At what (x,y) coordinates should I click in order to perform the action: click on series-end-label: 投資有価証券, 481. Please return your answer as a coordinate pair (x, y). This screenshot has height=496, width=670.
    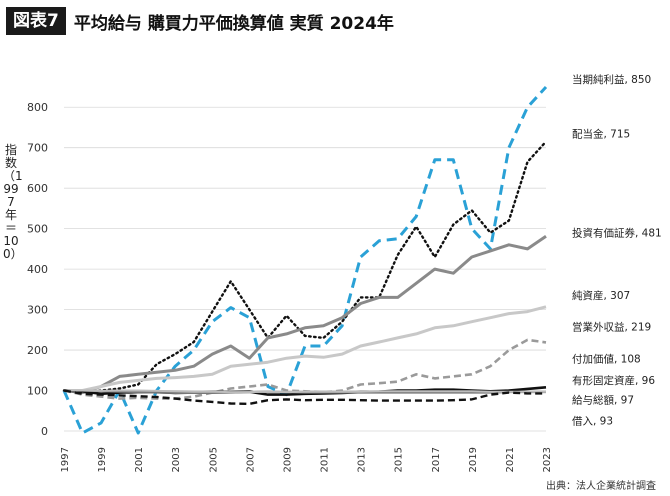
    Looking at the image, I should click on (617, 232).